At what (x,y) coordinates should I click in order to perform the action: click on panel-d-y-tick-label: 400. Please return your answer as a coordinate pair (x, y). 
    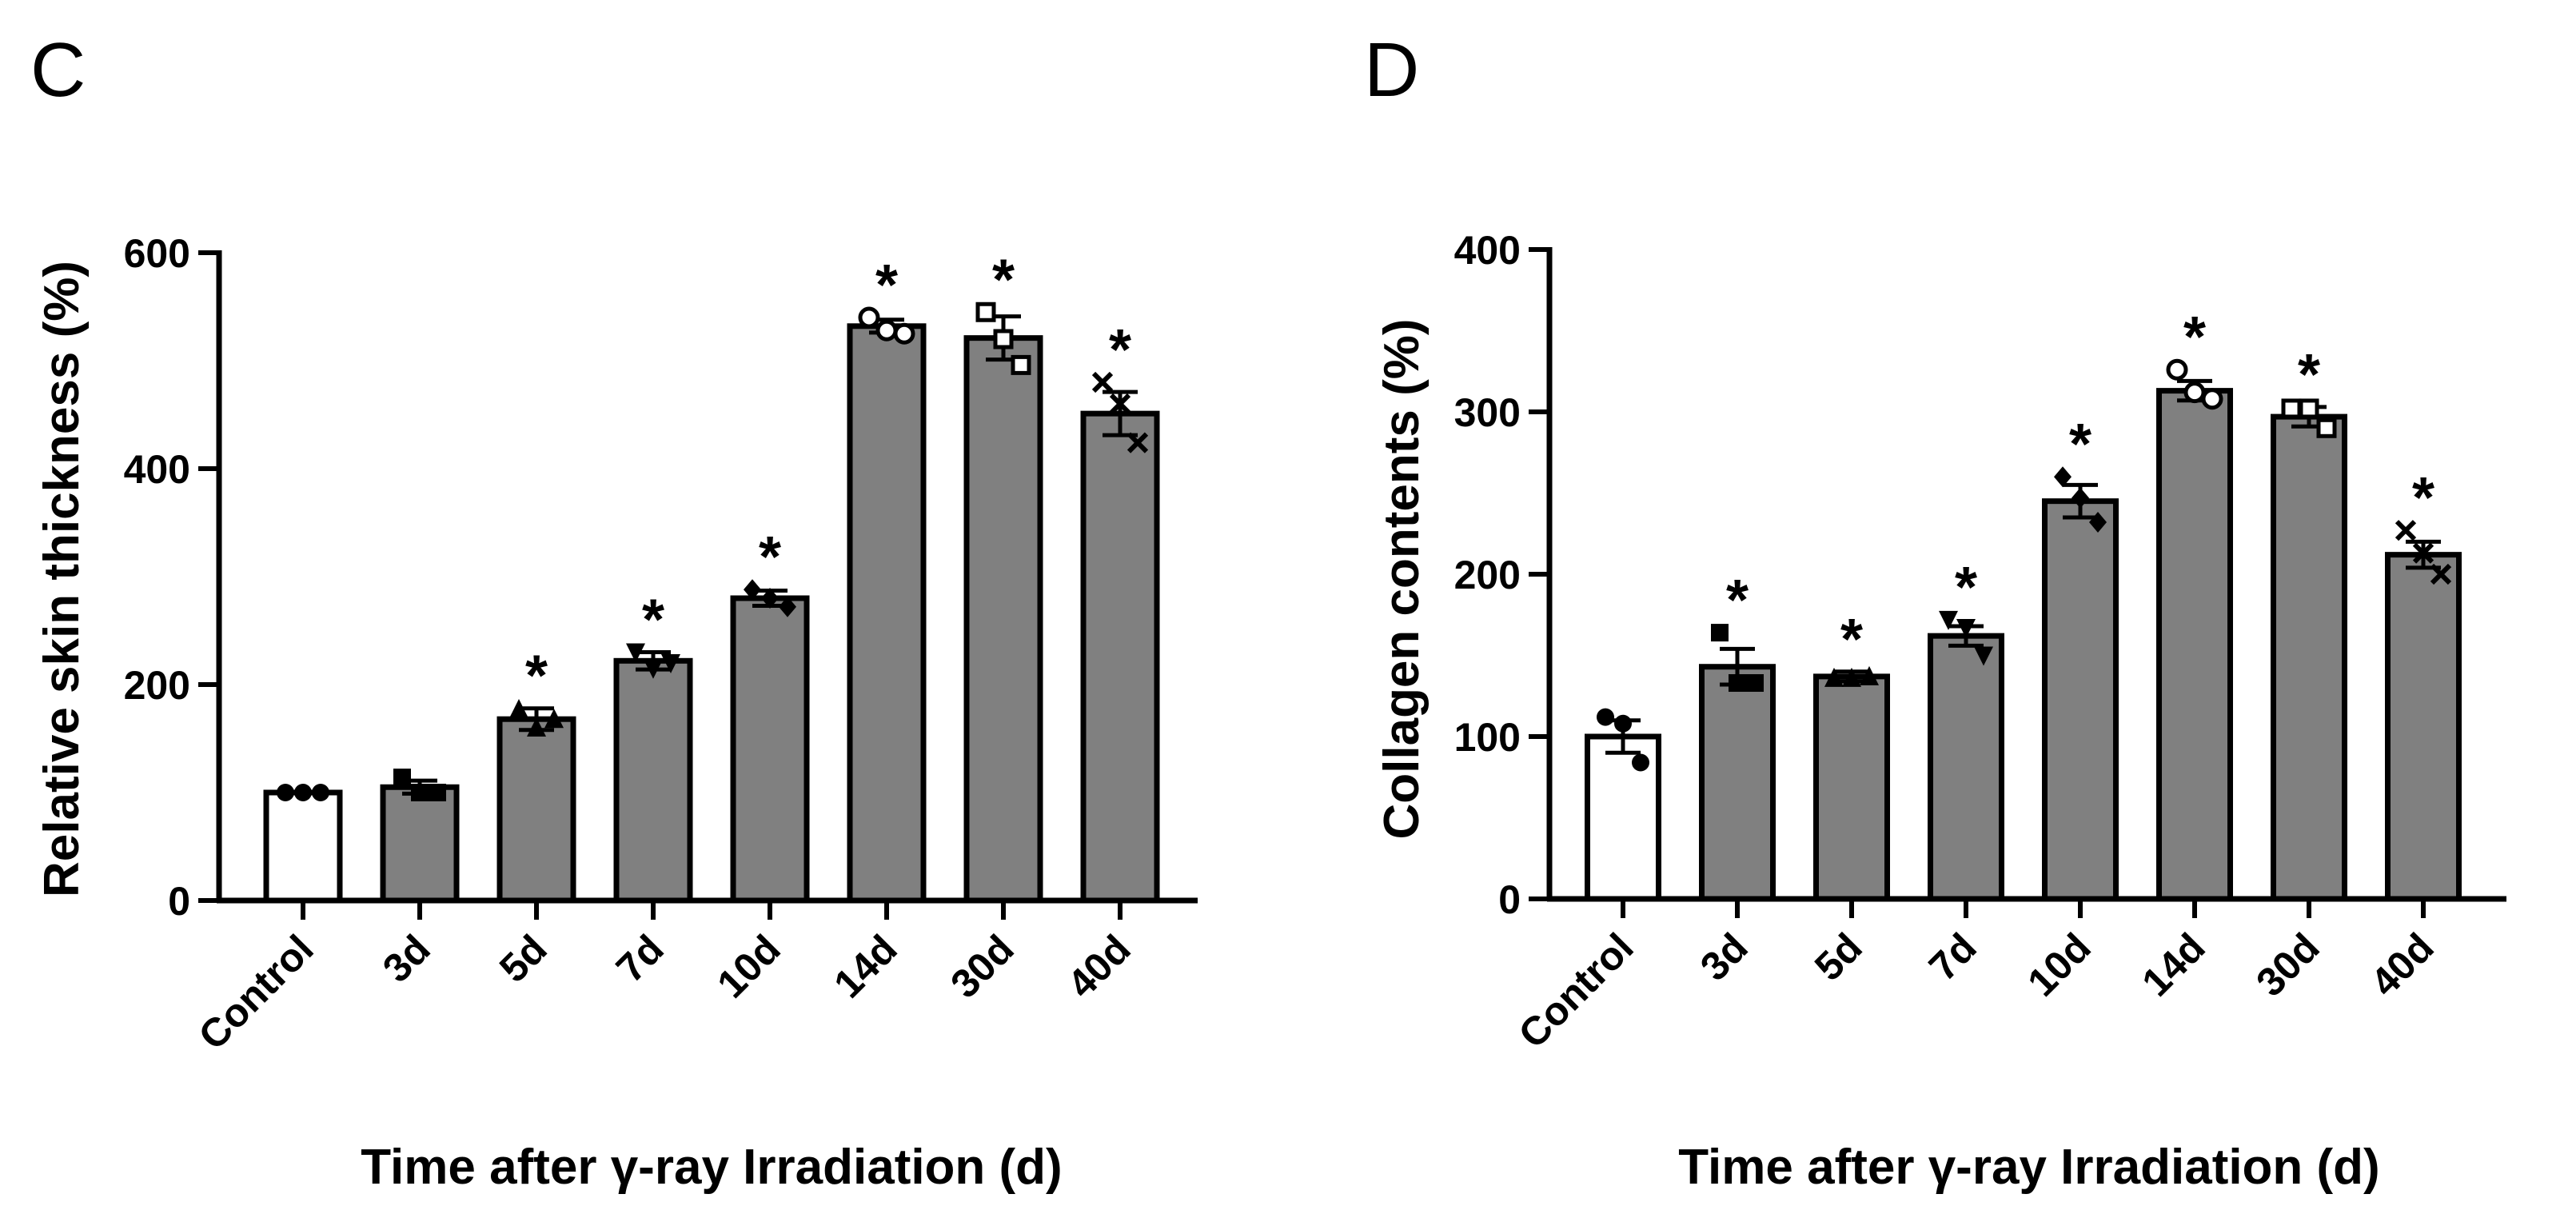
    Looking at the image, I should click on (1487, 250).